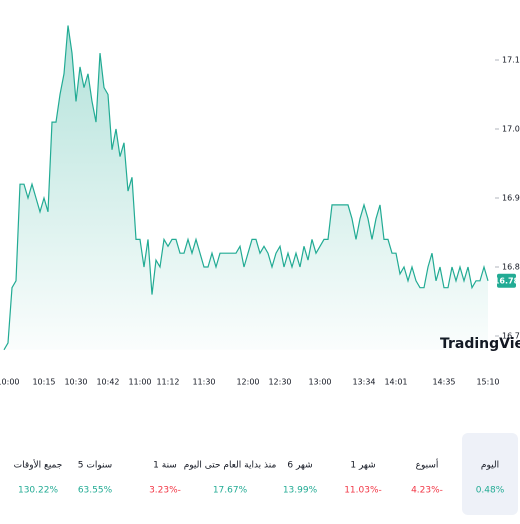  Describe the element at coordinates (490, 491) in the screenshot. I see `period-change: 0.48%` at that location.